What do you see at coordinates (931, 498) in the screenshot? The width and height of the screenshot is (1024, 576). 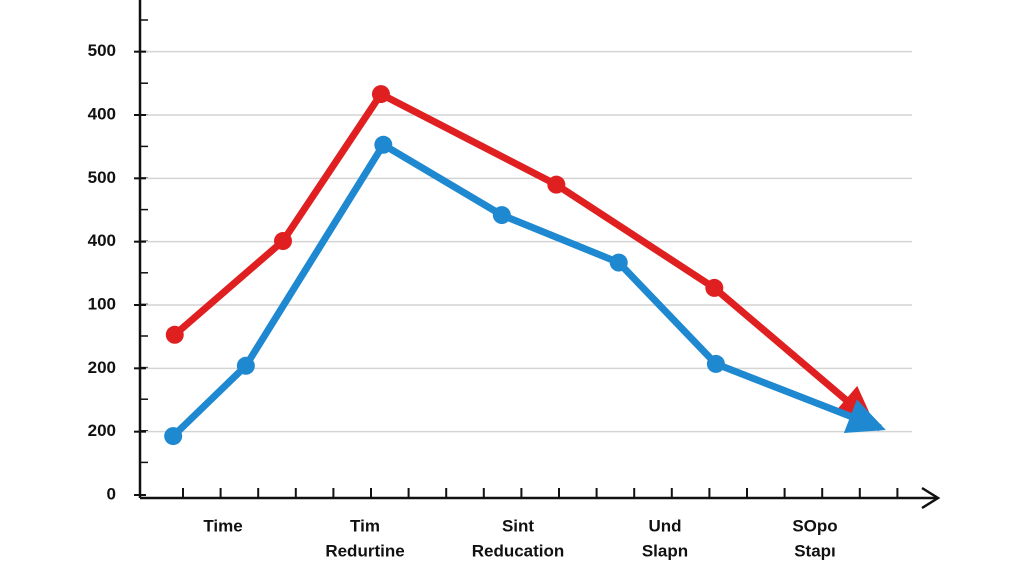 I see `x-axis-arrow` at bounding box center [931, 498].